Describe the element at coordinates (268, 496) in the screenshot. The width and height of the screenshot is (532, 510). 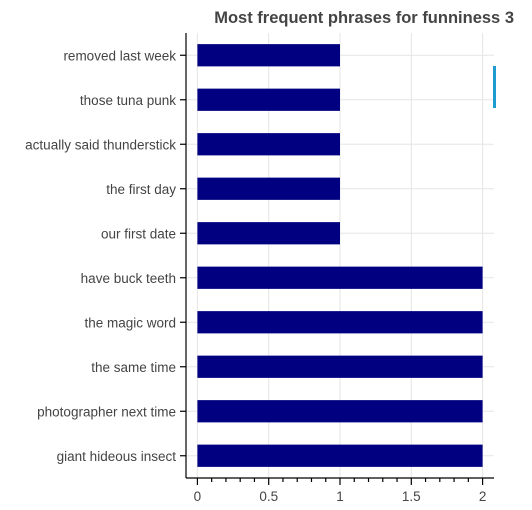
I see `x-tick-label: 0.5` at that location.